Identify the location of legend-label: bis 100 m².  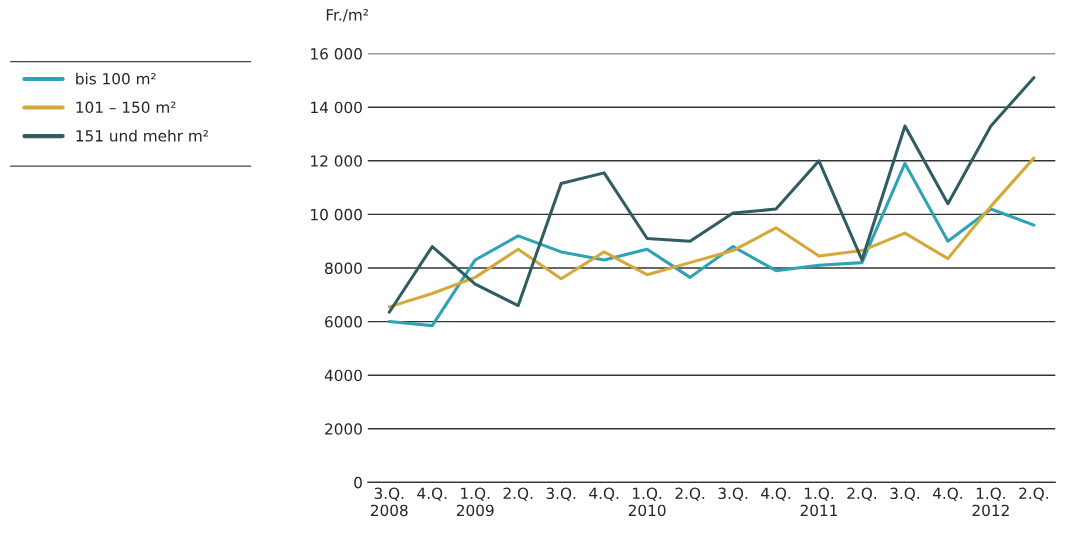
(116, 78).